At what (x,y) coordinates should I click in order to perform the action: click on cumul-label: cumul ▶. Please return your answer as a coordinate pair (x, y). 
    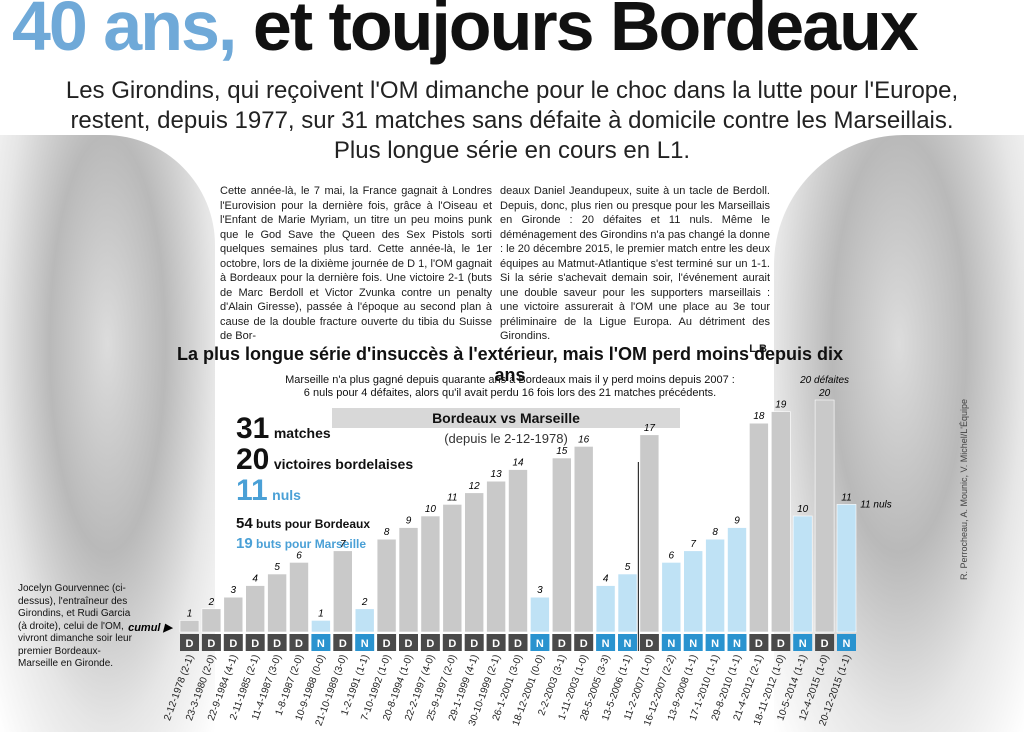
    Looking at the image, I should click on (150, 628).